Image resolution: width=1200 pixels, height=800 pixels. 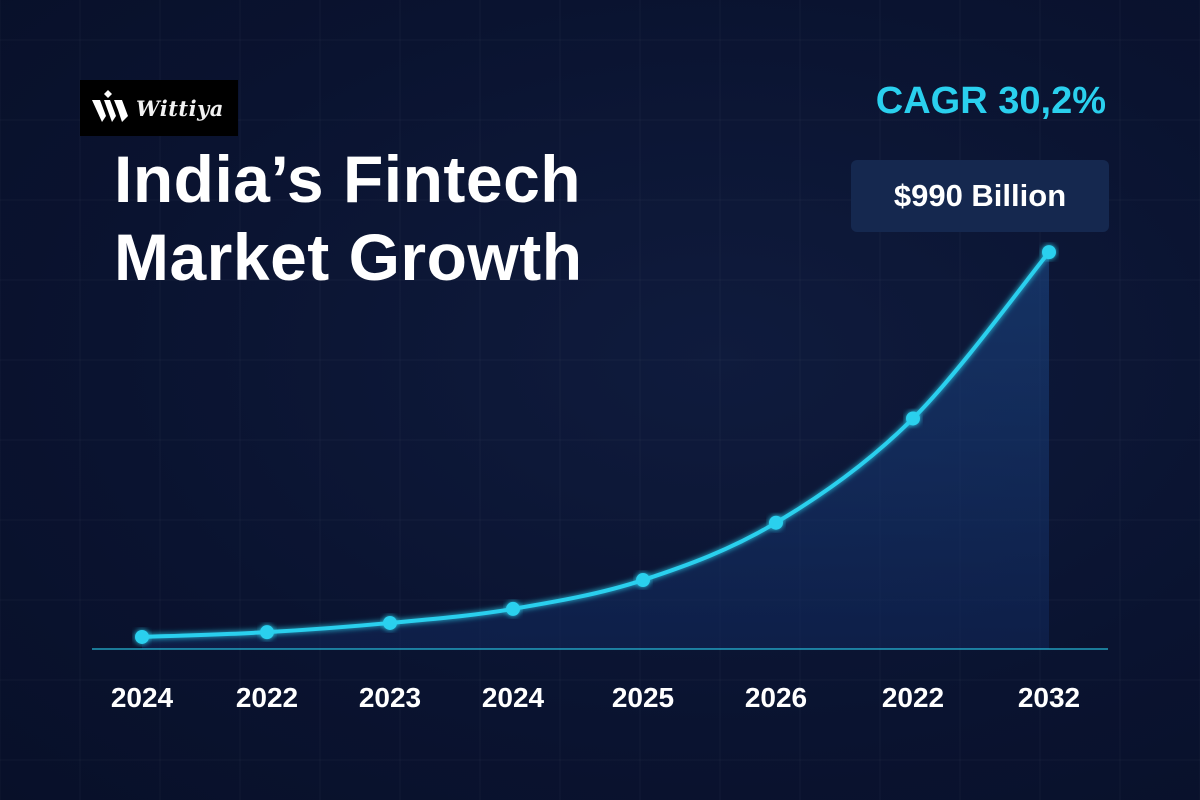 I want to click on chart-title: India’s Fintech Market Growth, so click(x=348, y=218).